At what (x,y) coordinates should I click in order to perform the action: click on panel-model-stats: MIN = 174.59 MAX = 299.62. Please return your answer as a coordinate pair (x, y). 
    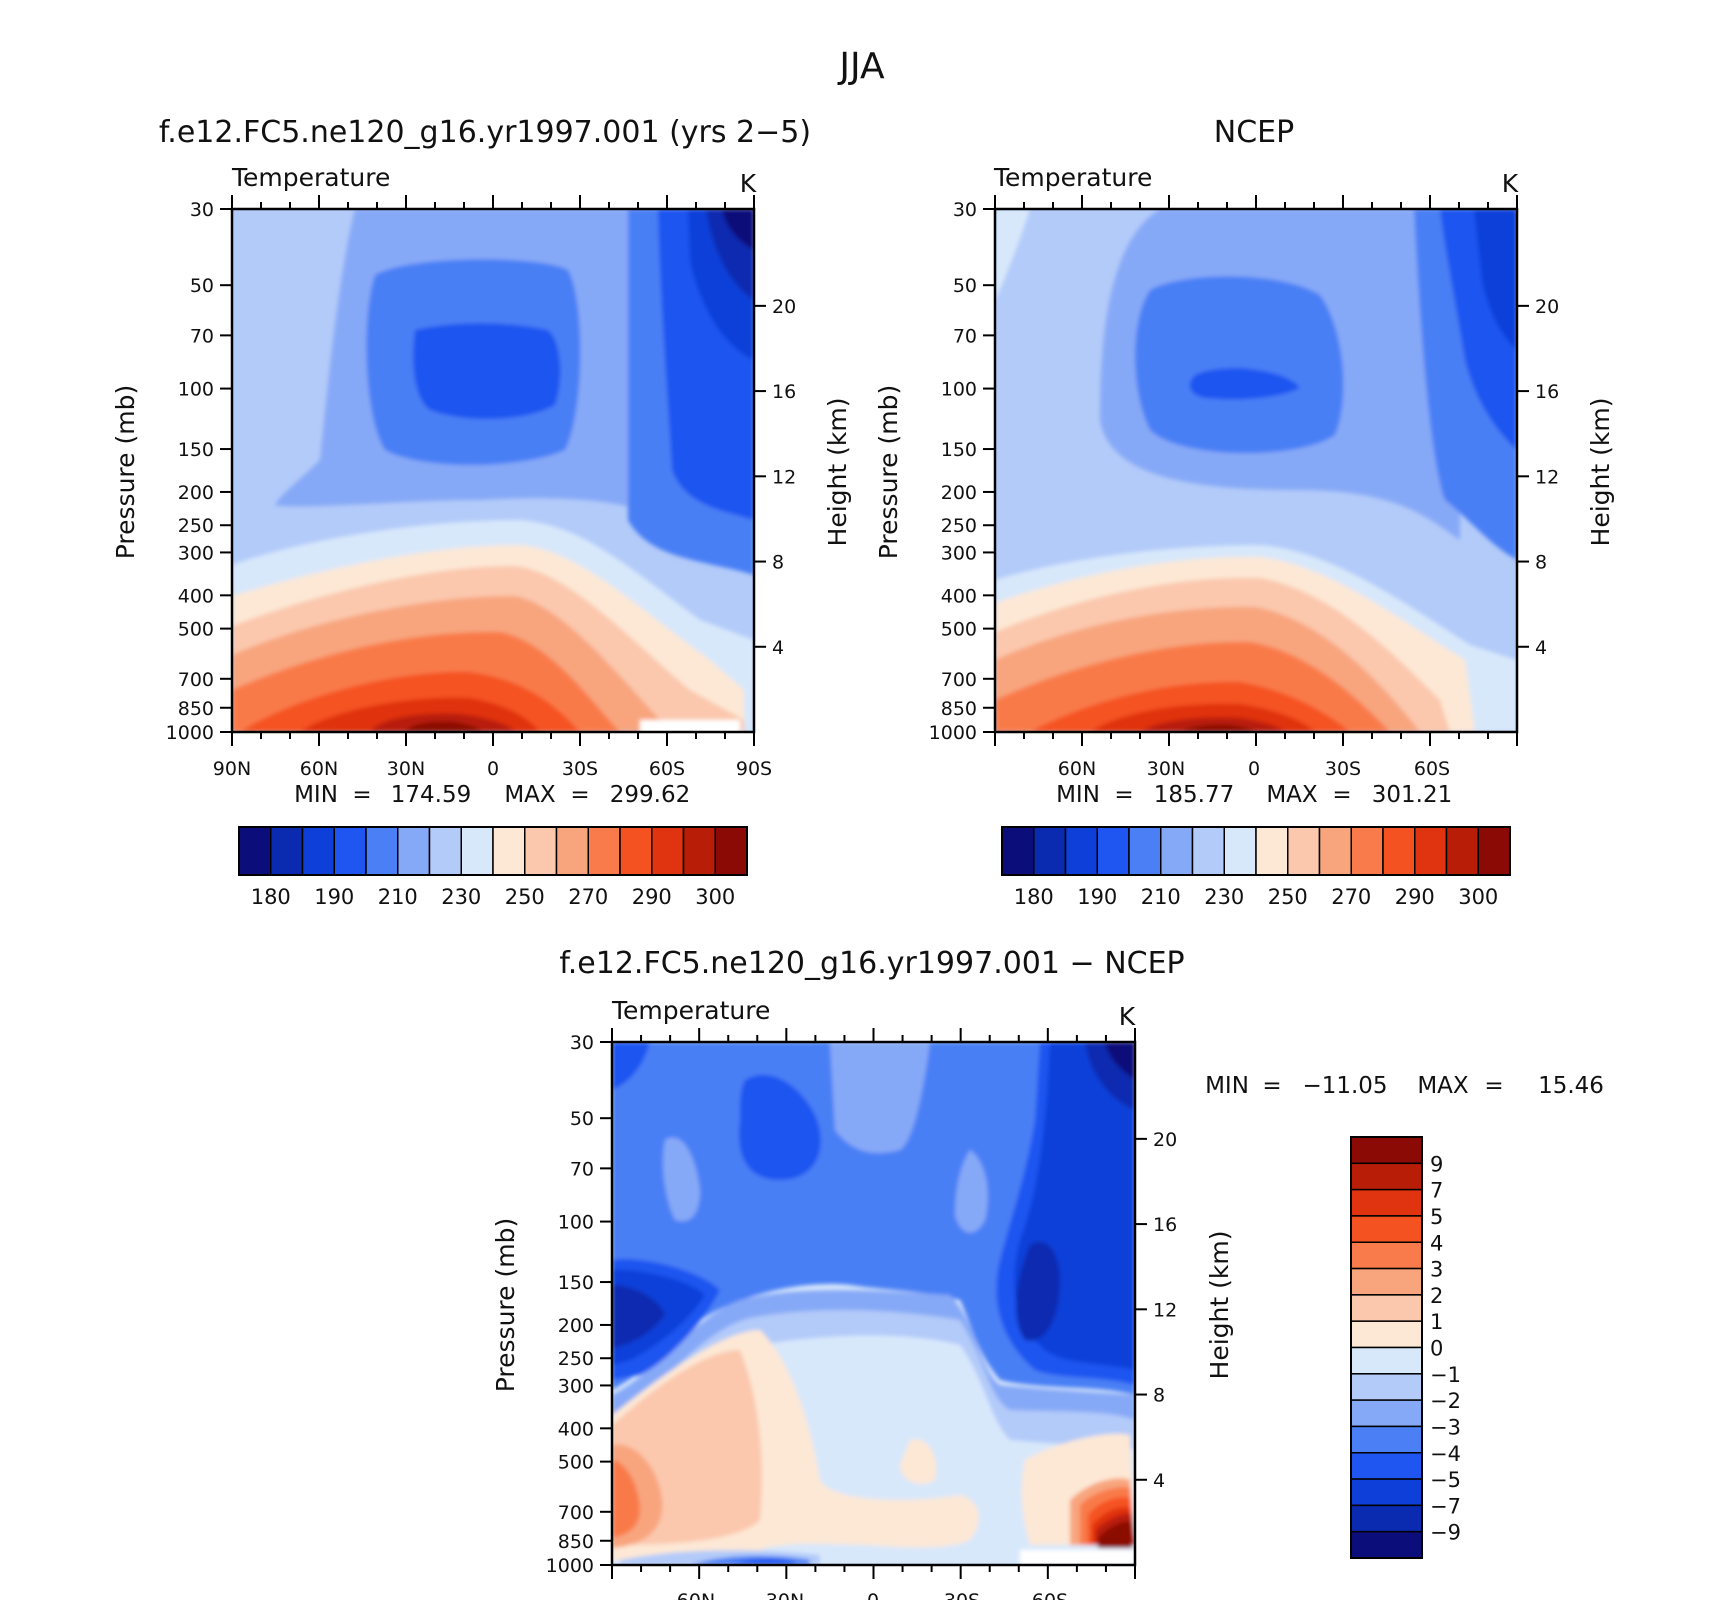
    Looking at the image, I should click on (492, 795).